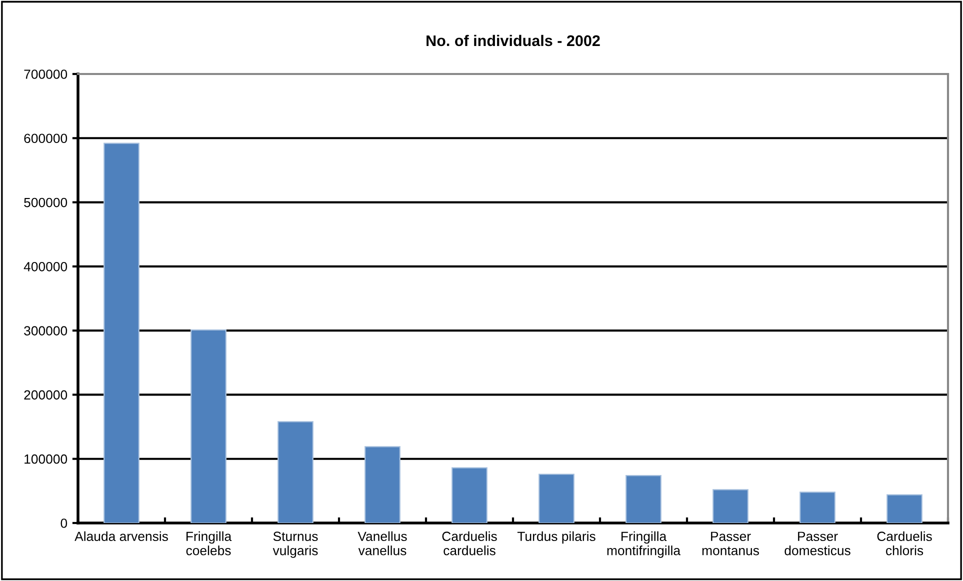  What do you see at coordinates (46, 74) in the screenshot?
I see `y-tick-label: 700000` at bounding box center [46, 74].